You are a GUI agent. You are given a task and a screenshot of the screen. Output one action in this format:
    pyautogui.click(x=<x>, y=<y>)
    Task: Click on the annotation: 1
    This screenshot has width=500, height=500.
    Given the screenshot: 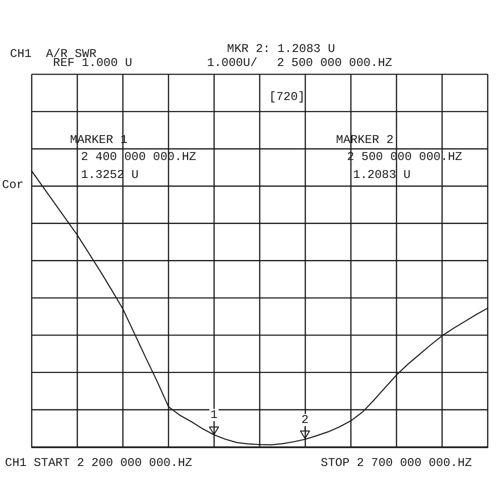 What is the action you would take?
    pyautogui.click(x=214, y=415)
    